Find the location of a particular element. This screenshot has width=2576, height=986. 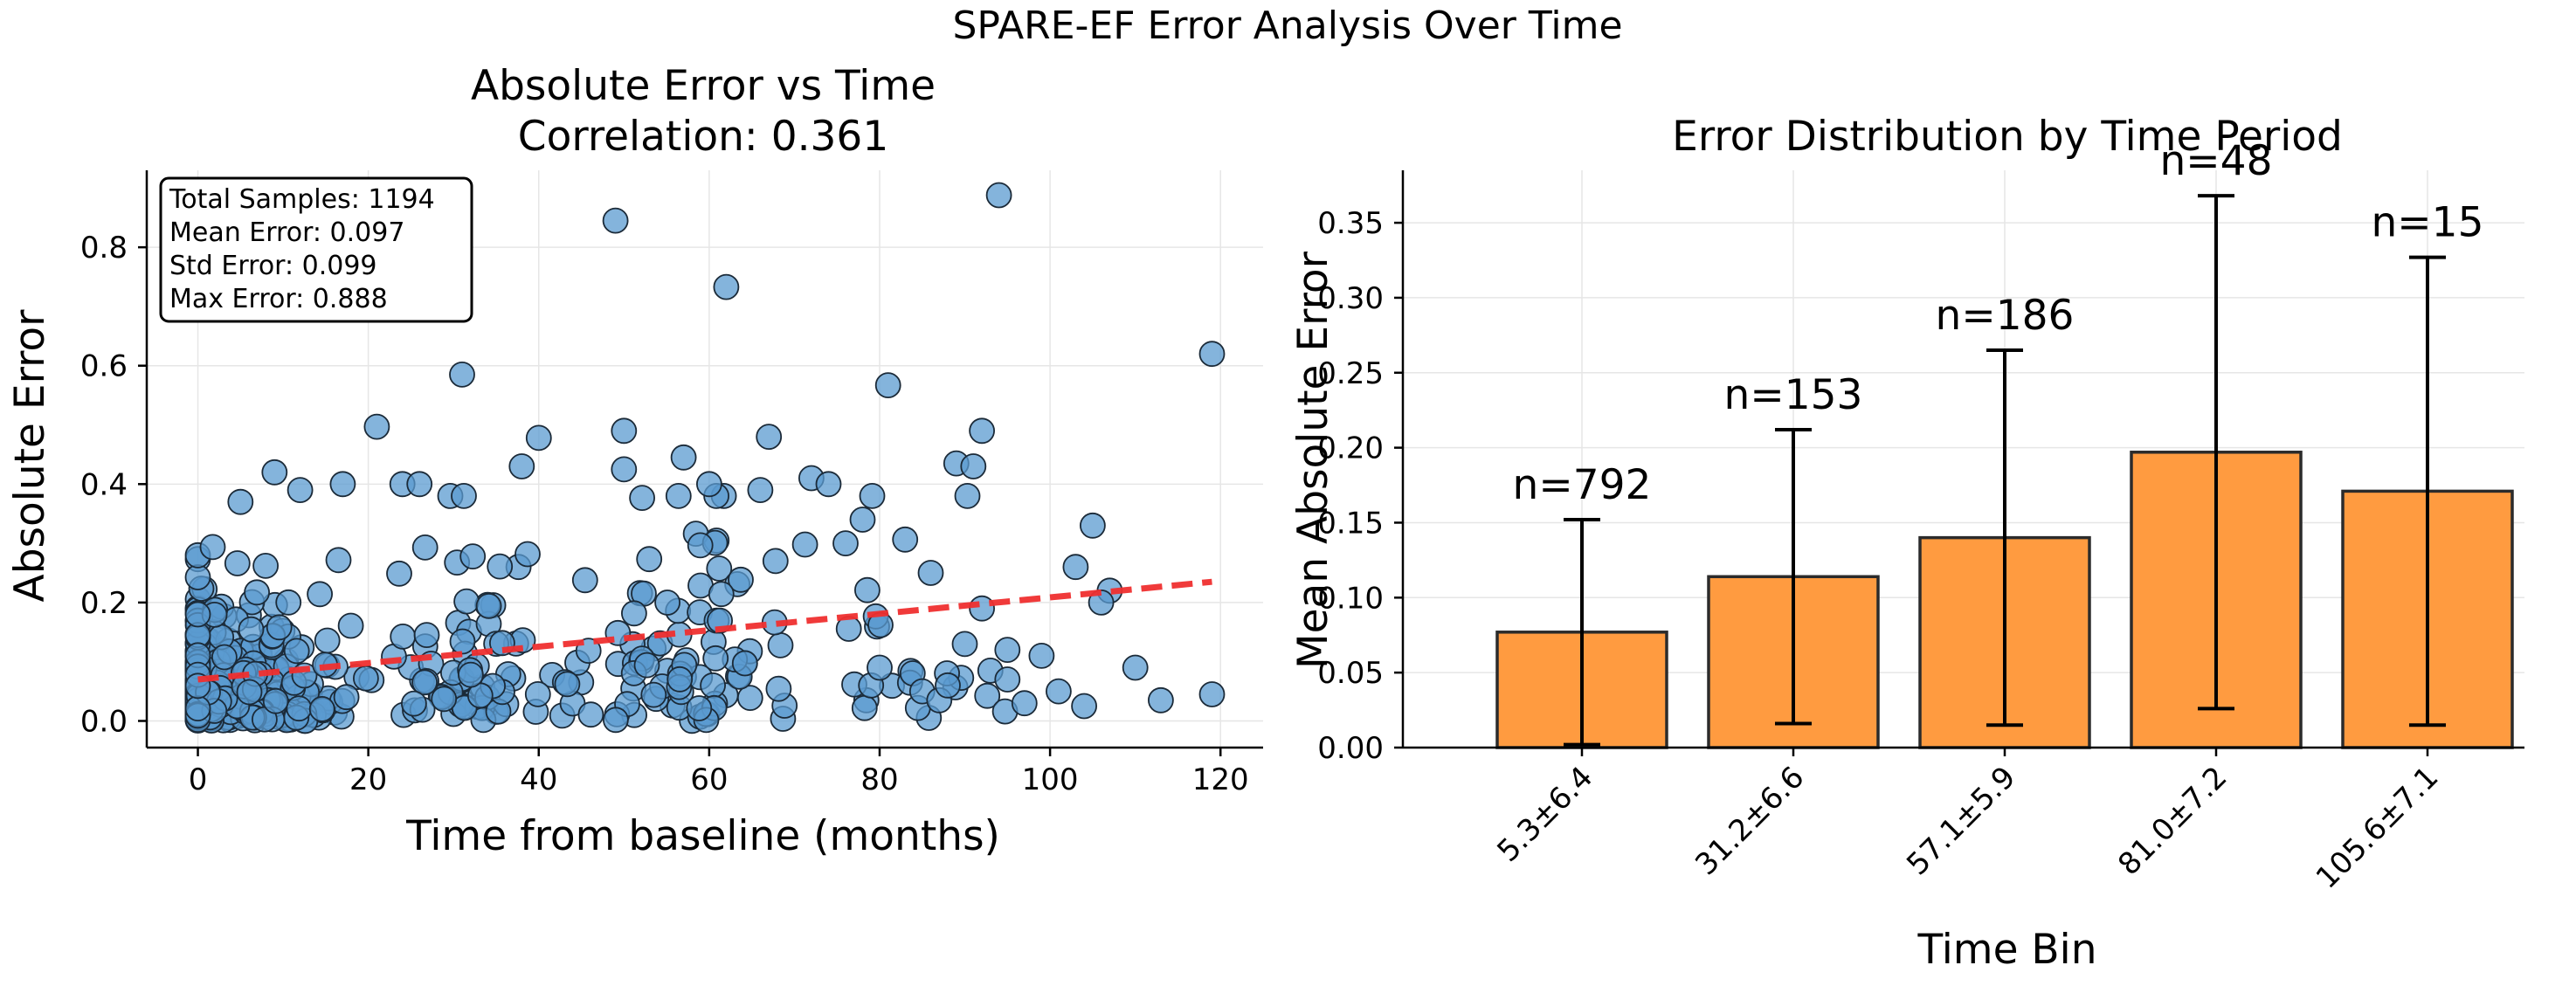

x-tick-label: 0 is located at coordinates (198, 779).